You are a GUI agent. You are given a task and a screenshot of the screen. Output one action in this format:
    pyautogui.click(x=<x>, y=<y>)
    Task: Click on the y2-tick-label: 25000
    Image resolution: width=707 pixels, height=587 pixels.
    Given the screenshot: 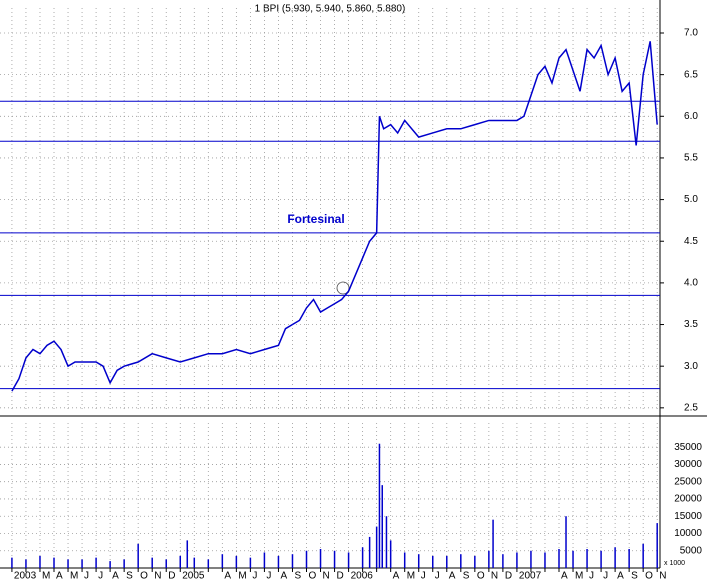 What is the action you would take?
    pyautogui.click(x=688, y=481)
    